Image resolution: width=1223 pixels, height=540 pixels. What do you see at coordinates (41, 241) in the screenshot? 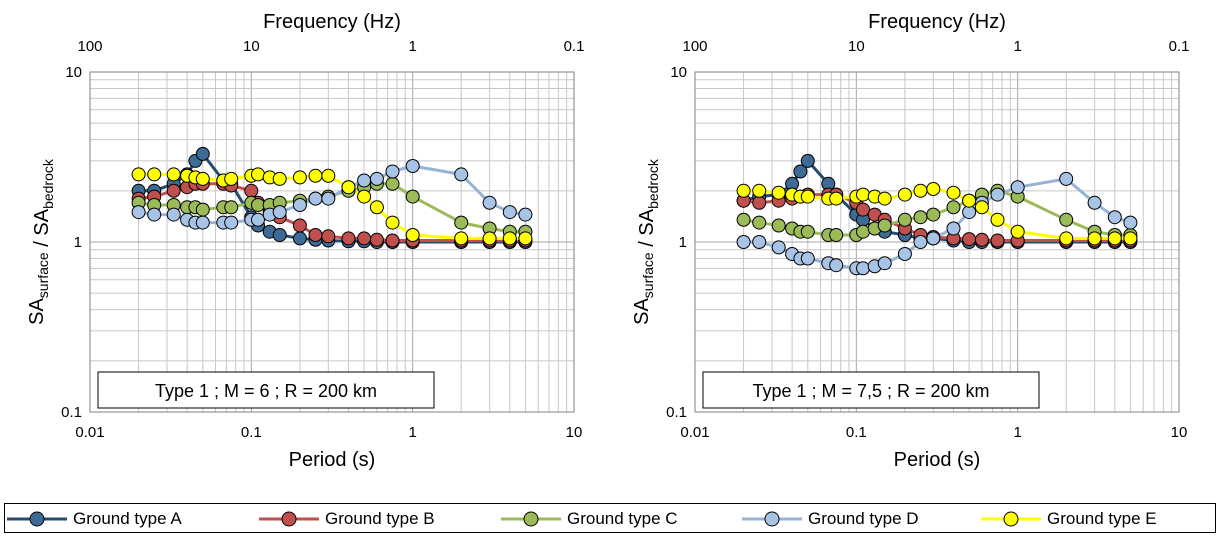
I see `y-axis-title: SAsurface / SAbedrock` at bounding box center [41, 241].